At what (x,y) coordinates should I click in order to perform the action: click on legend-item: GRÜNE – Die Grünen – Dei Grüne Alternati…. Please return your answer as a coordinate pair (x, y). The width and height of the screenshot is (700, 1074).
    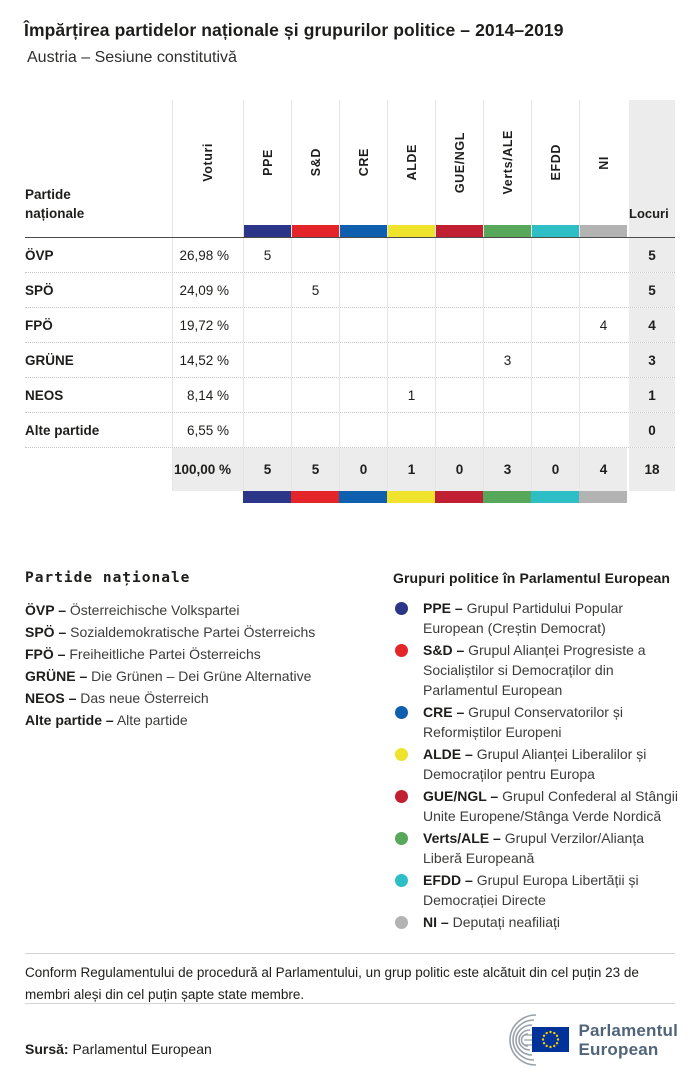
    Looking at the image, I should click on (168, 676).